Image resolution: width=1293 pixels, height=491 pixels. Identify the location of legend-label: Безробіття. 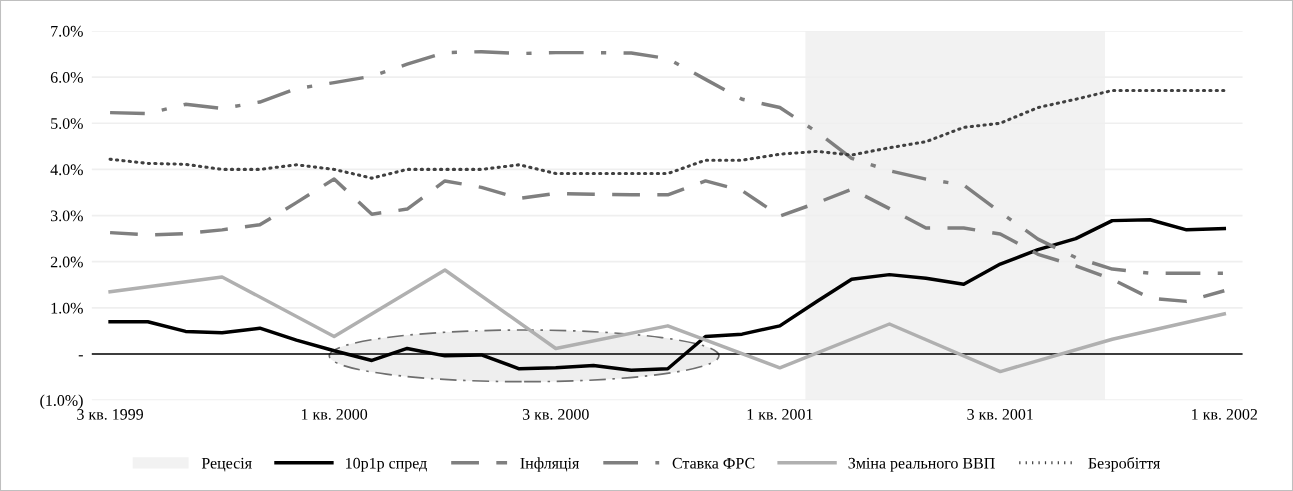
(1124, 464).